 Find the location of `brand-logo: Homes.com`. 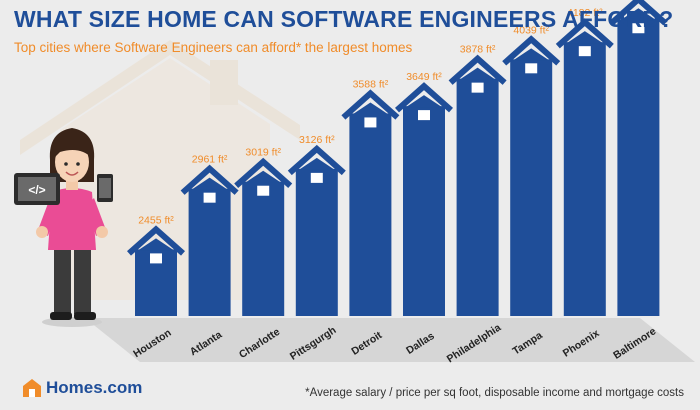

brand-logo: Homes.com is located at coordinates (82, 388).